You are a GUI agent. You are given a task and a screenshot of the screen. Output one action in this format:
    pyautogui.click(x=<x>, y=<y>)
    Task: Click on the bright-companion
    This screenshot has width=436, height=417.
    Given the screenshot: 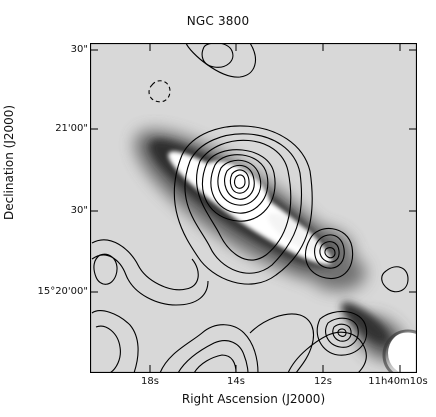 What is the action you would take?
    pyautogui.click(x=399, y=351)
    